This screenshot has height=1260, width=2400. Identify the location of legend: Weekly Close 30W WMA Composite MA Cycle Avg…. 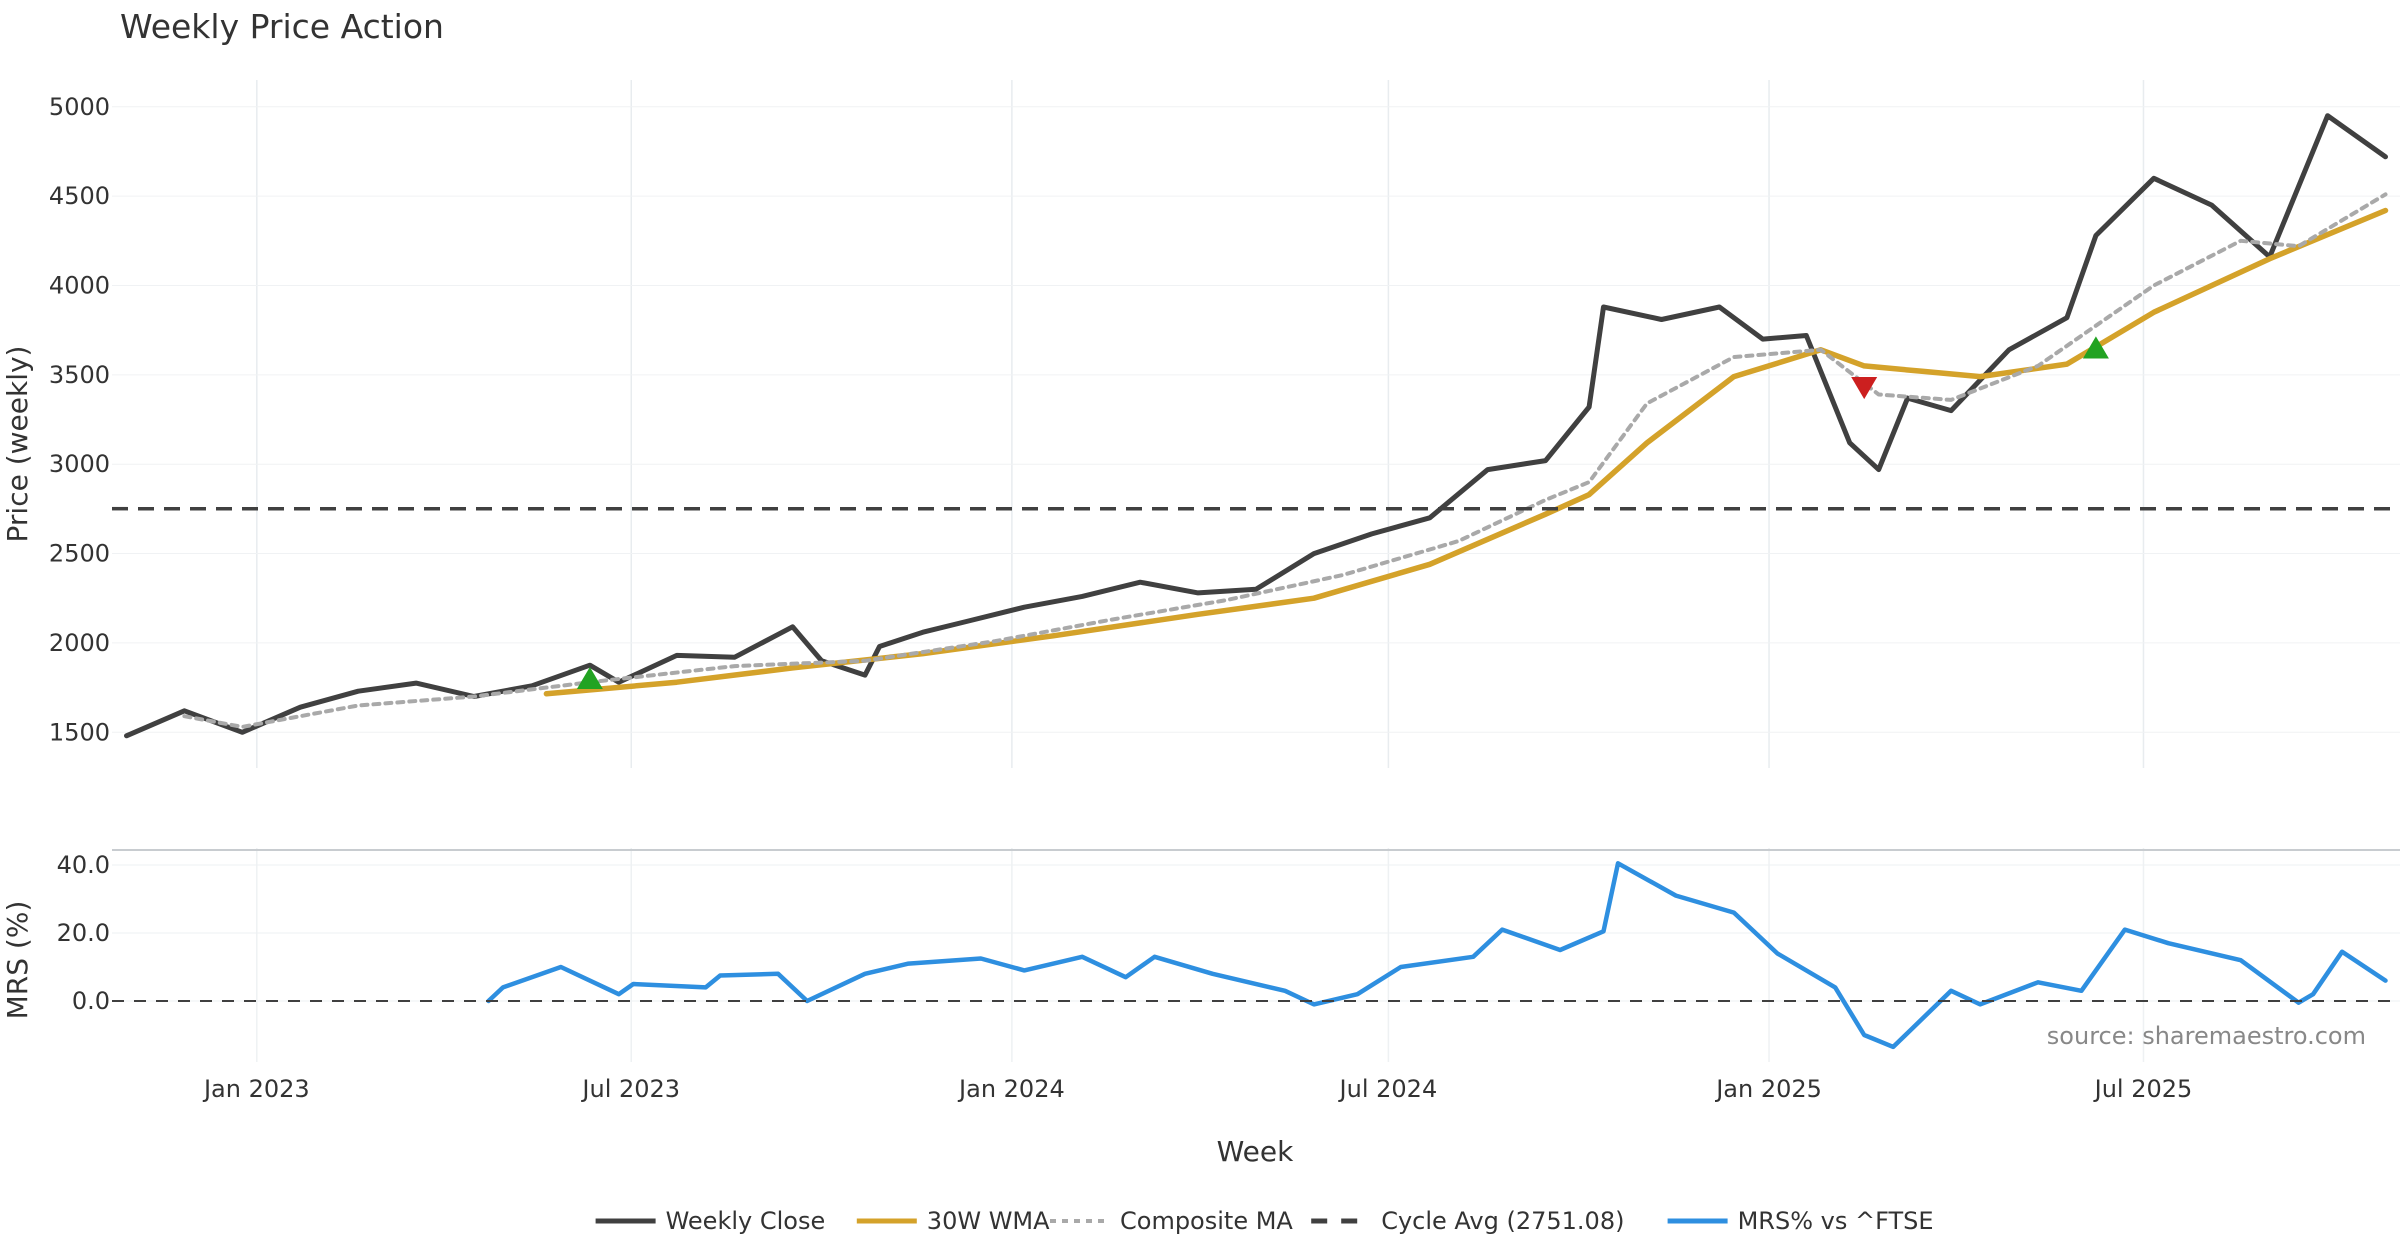
(1264, 1221).